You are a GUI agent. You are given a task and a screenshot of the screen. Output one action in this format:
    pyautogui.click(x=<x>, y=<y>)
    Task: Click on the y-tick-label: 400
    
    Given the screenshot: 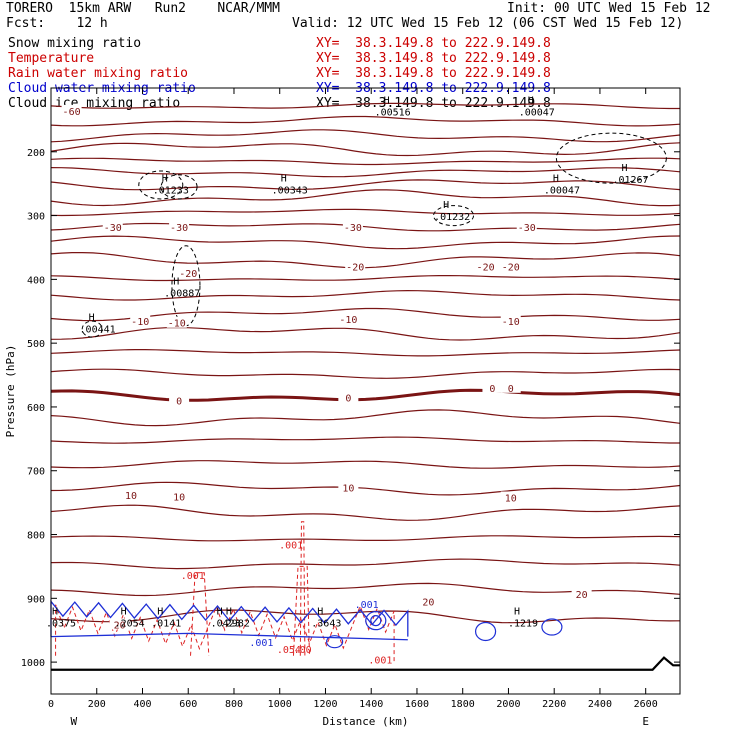 What is the action you would take?
    pyautogui.click(x=36, y=280)
    